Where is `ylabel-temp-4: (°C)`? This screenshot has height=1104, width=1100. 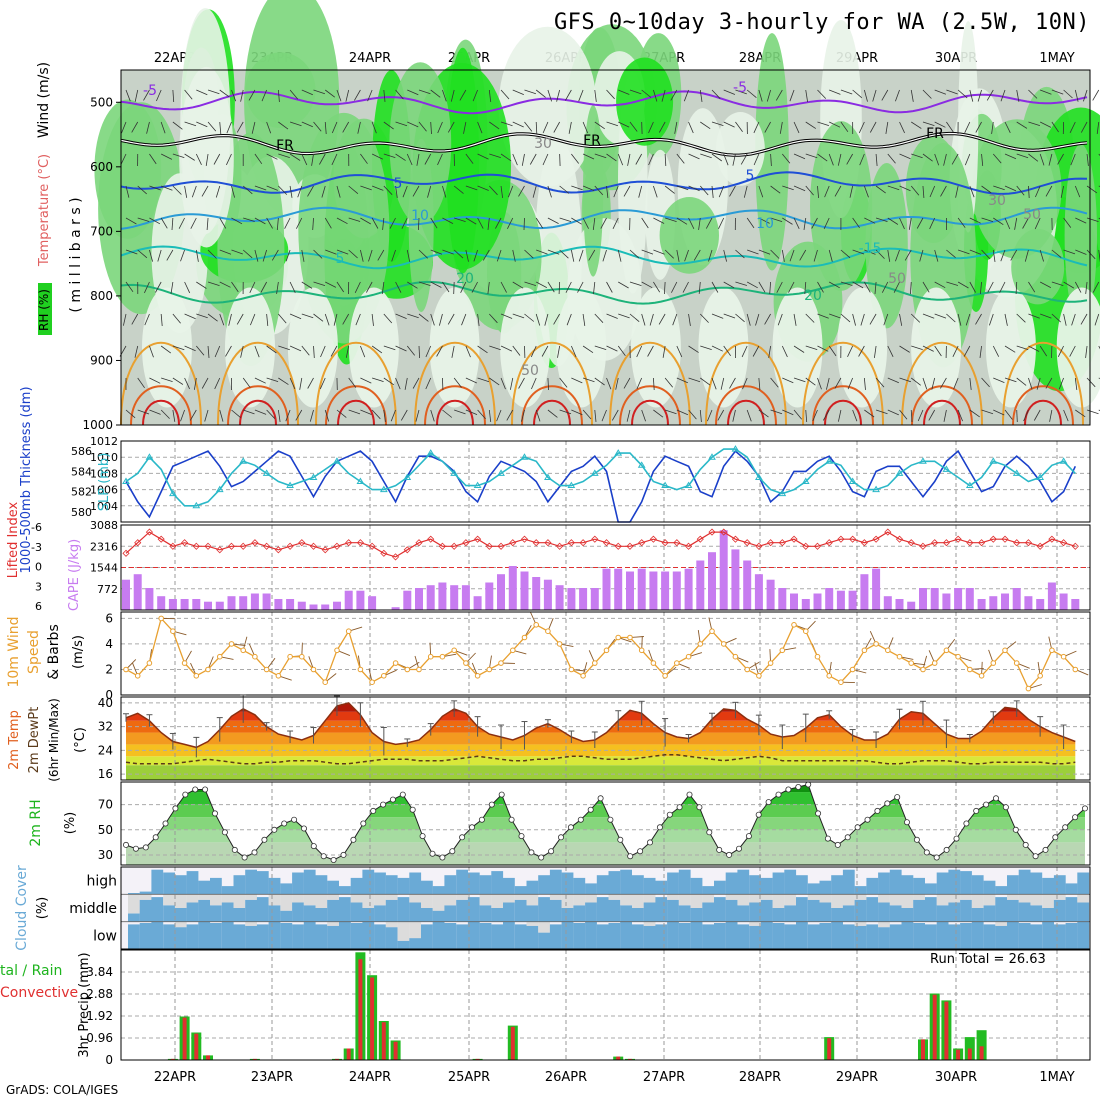 ylabel-temp-4: (°C) is located at coordinates (80, 740).